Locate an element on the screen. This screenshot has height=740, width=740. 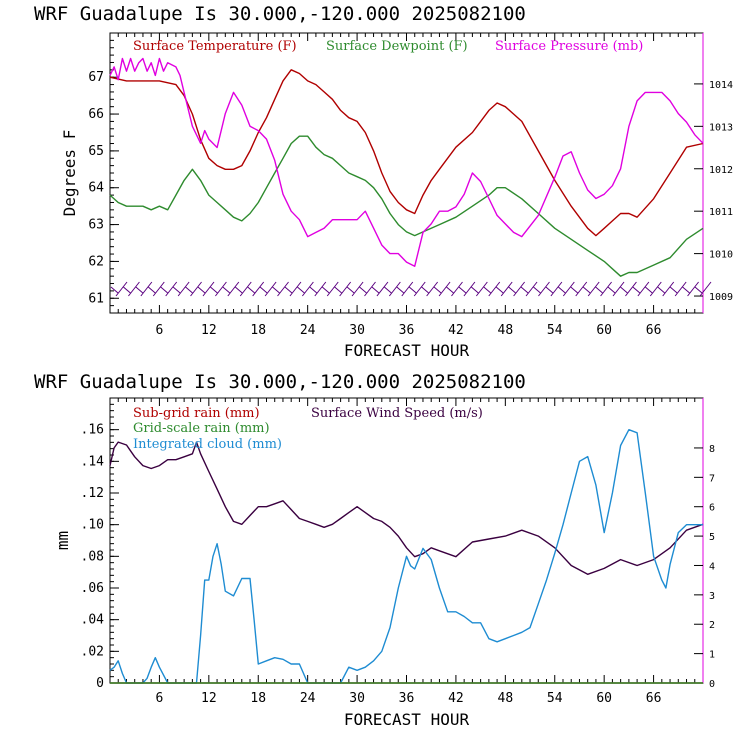
x-tick-label: 12 is located at coordinates (209, 698).